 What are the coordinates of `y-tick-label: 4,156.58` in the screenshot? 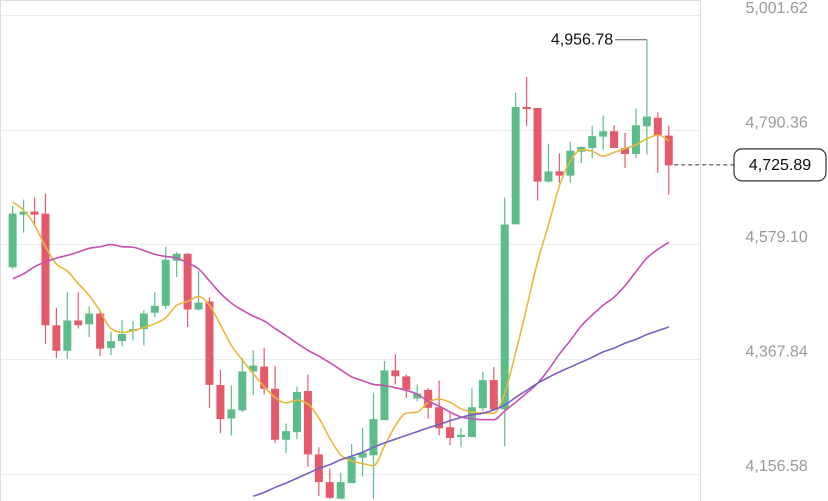 It's located at (777, 467).